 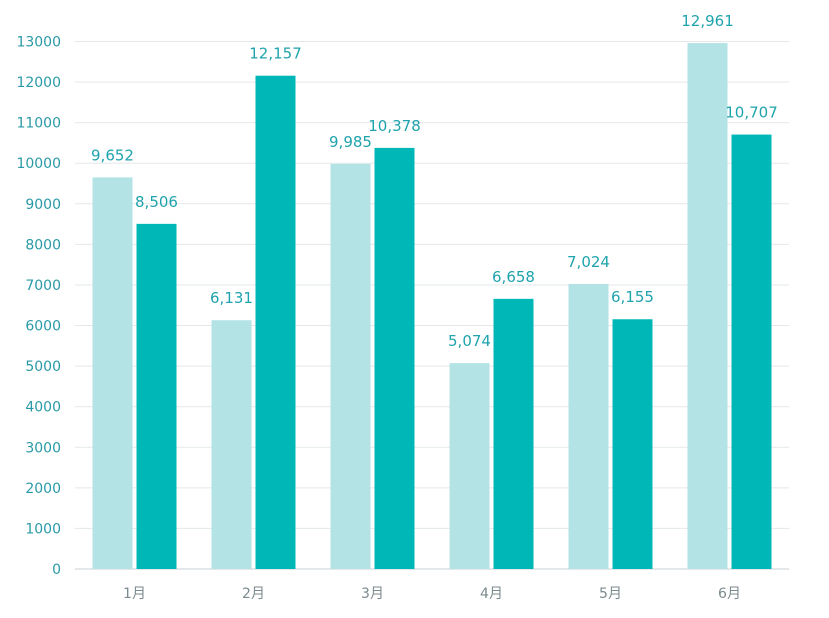 I want to click on x-tick-label: 5月, so click(x=610, y=594).